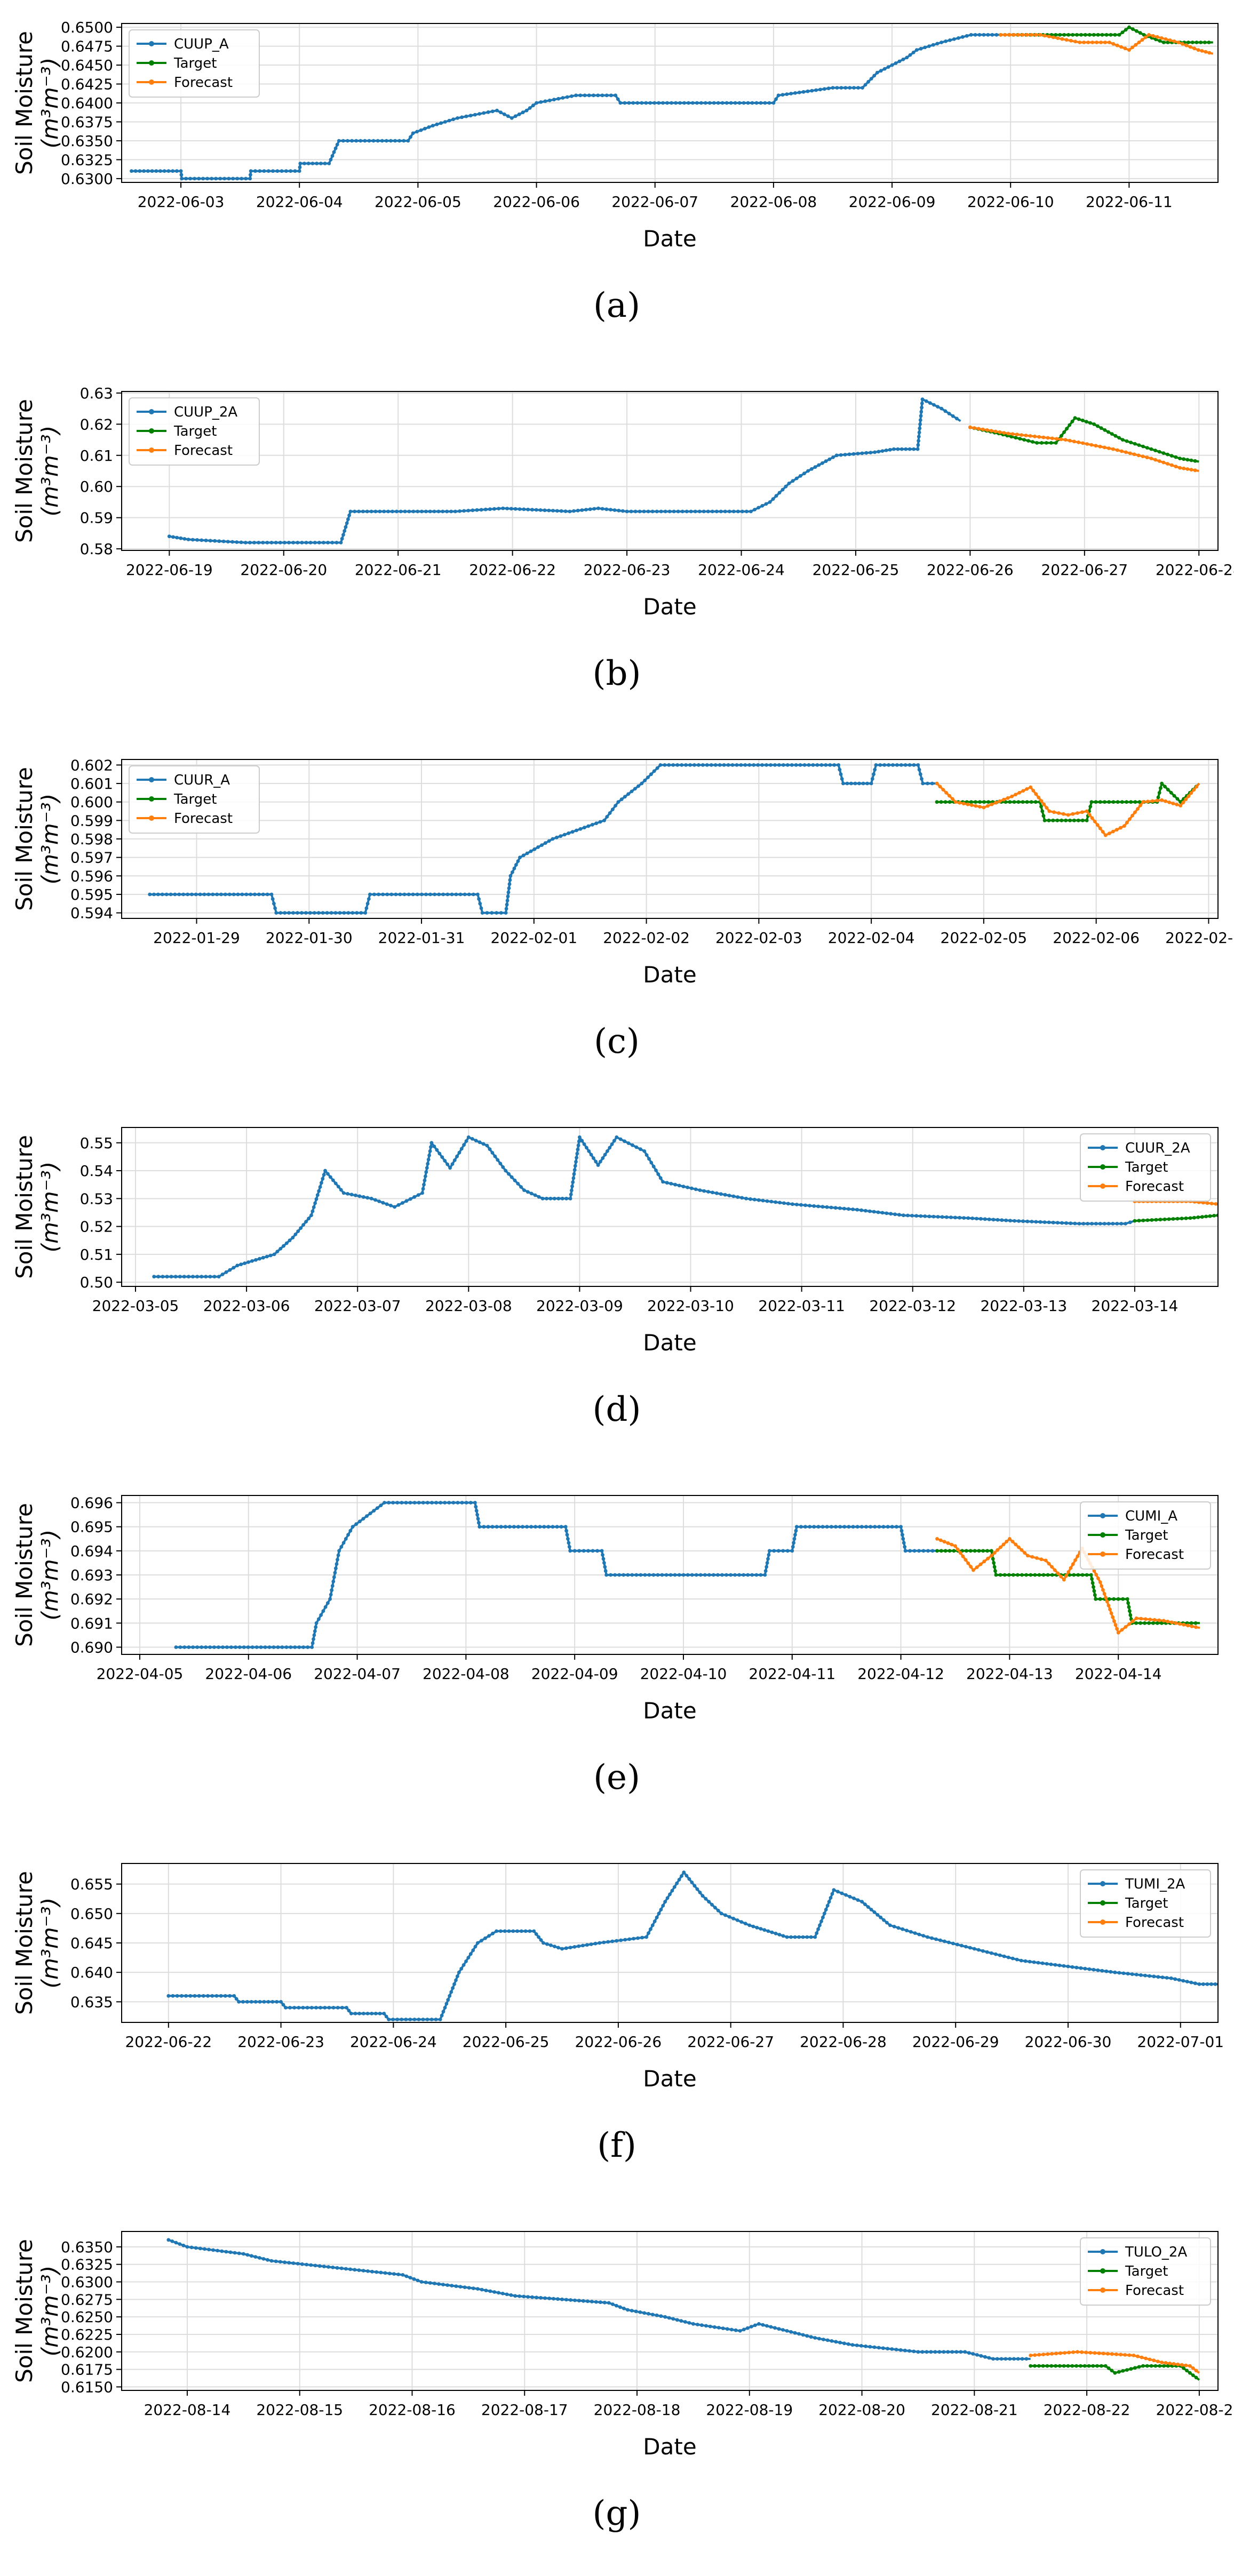 This screenshot has width=1234, height=2576. What do you see at coordinates (637, 2410) in the screenshot?
I see `x-tick-label: 2022-08-18` at bounding box center [637, 2410].